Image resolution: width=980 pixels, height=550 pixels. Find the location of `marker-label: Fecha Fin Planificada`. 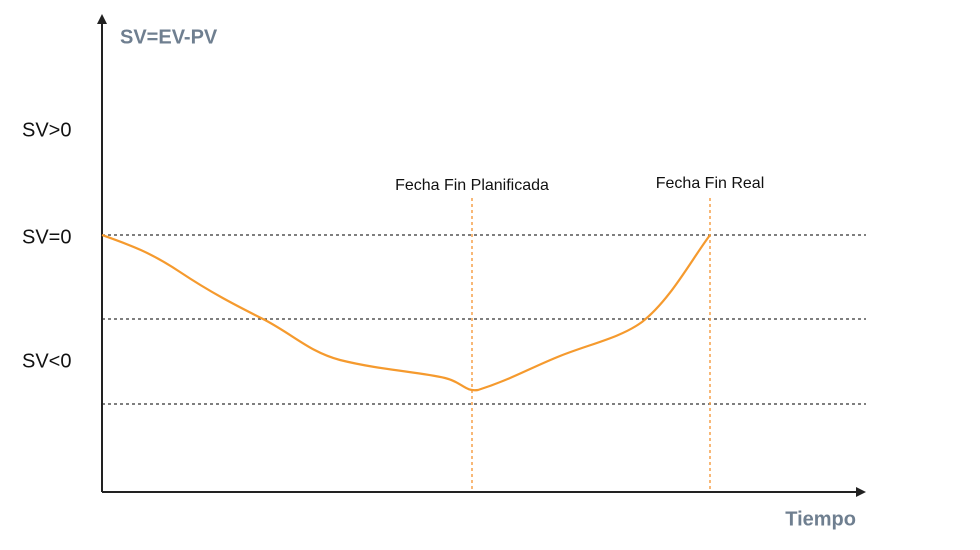

marker-label: Fecha Fin Planificada is located at coordinates (472, 185).